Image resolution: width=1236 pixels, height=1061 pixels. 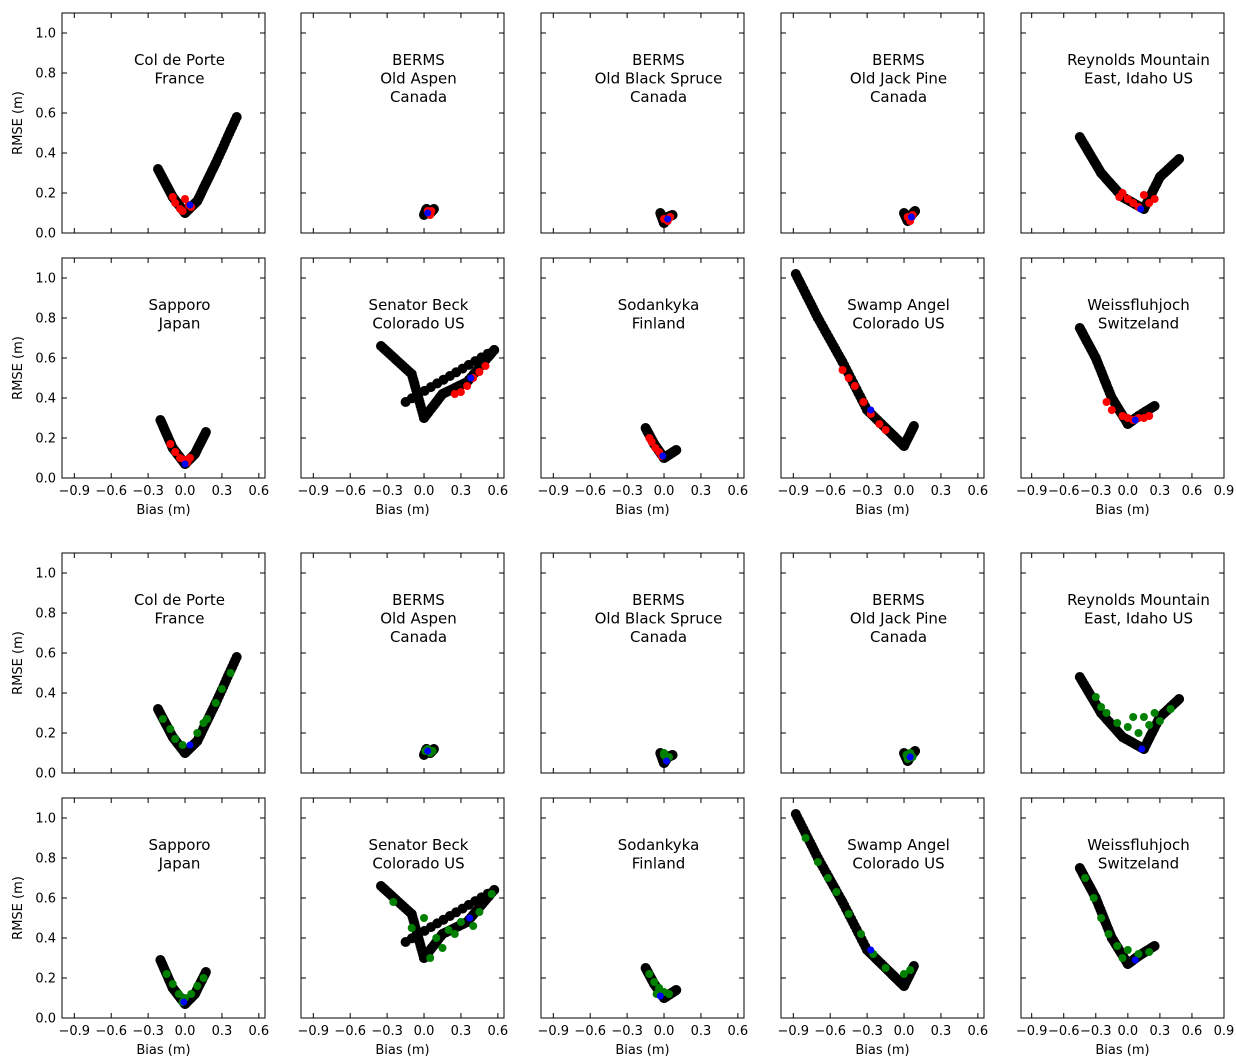 What do you see at coordinates (658, 97) in the screenshot?
I see `panel-title-line: Canada` at bounding box center [658, 97].